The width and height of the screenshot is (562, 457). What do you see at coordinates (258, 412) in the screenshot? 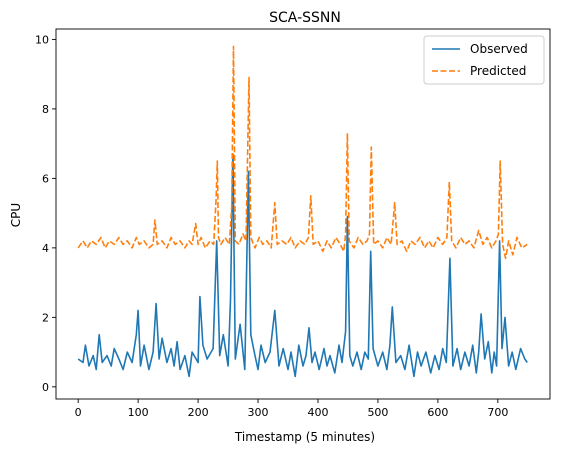
I see `x-tick-label: 300` at bounding box center [258, 412].